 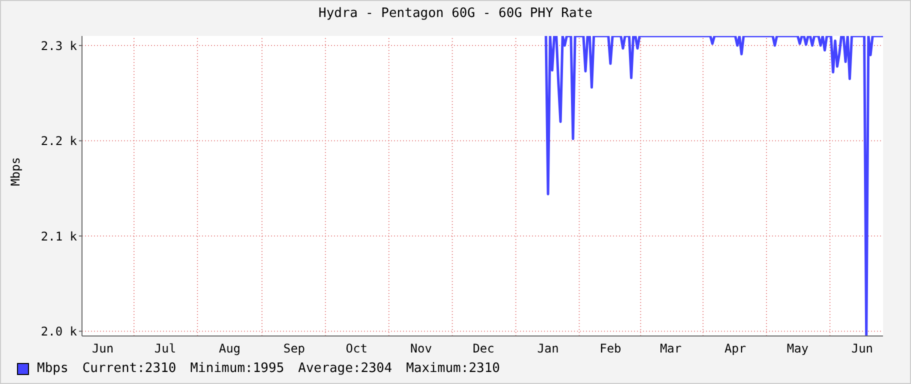 I want to click on x-tick-label: May, so click(x=797, y=349).